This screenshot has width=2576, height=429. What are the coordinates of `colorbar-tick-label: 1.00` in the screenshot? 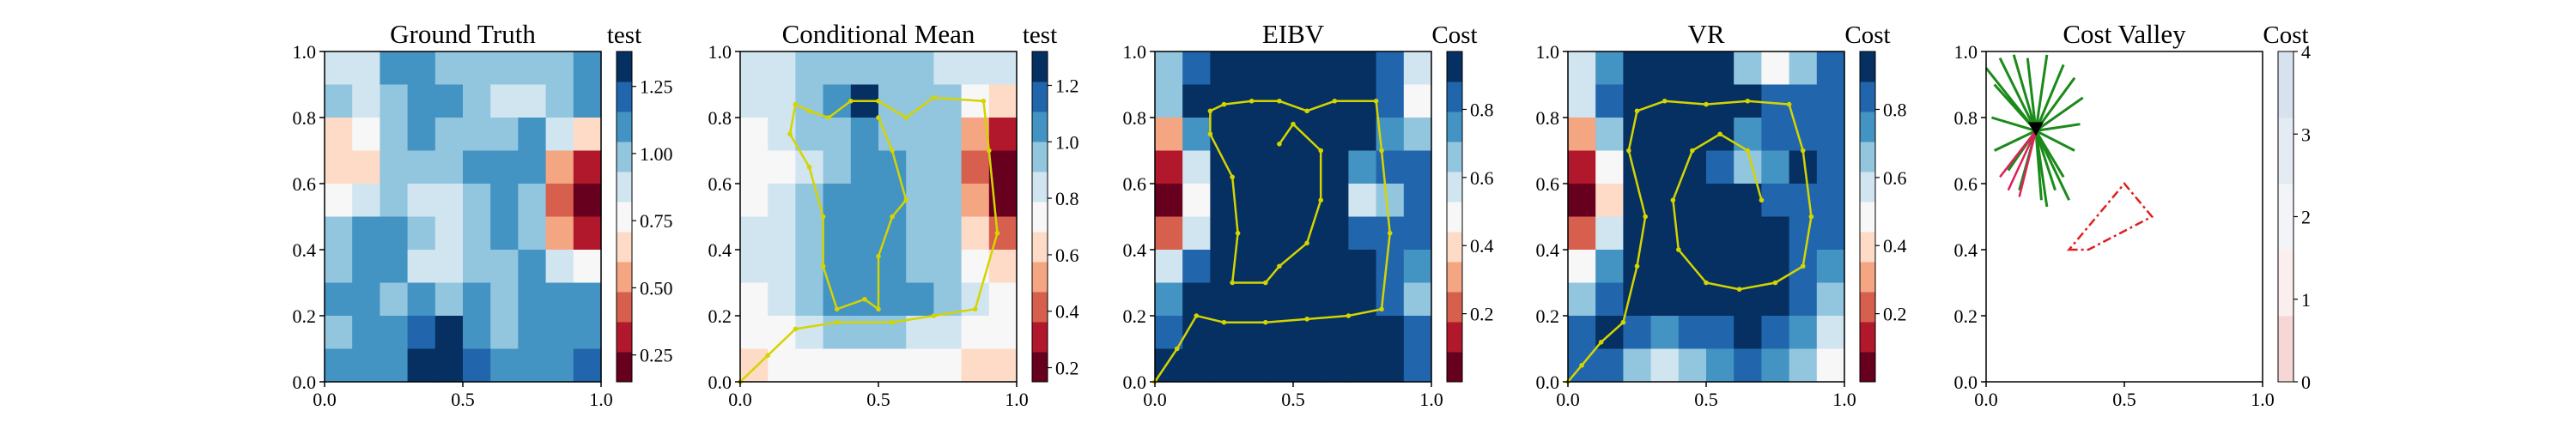 It's located at (656, 154).